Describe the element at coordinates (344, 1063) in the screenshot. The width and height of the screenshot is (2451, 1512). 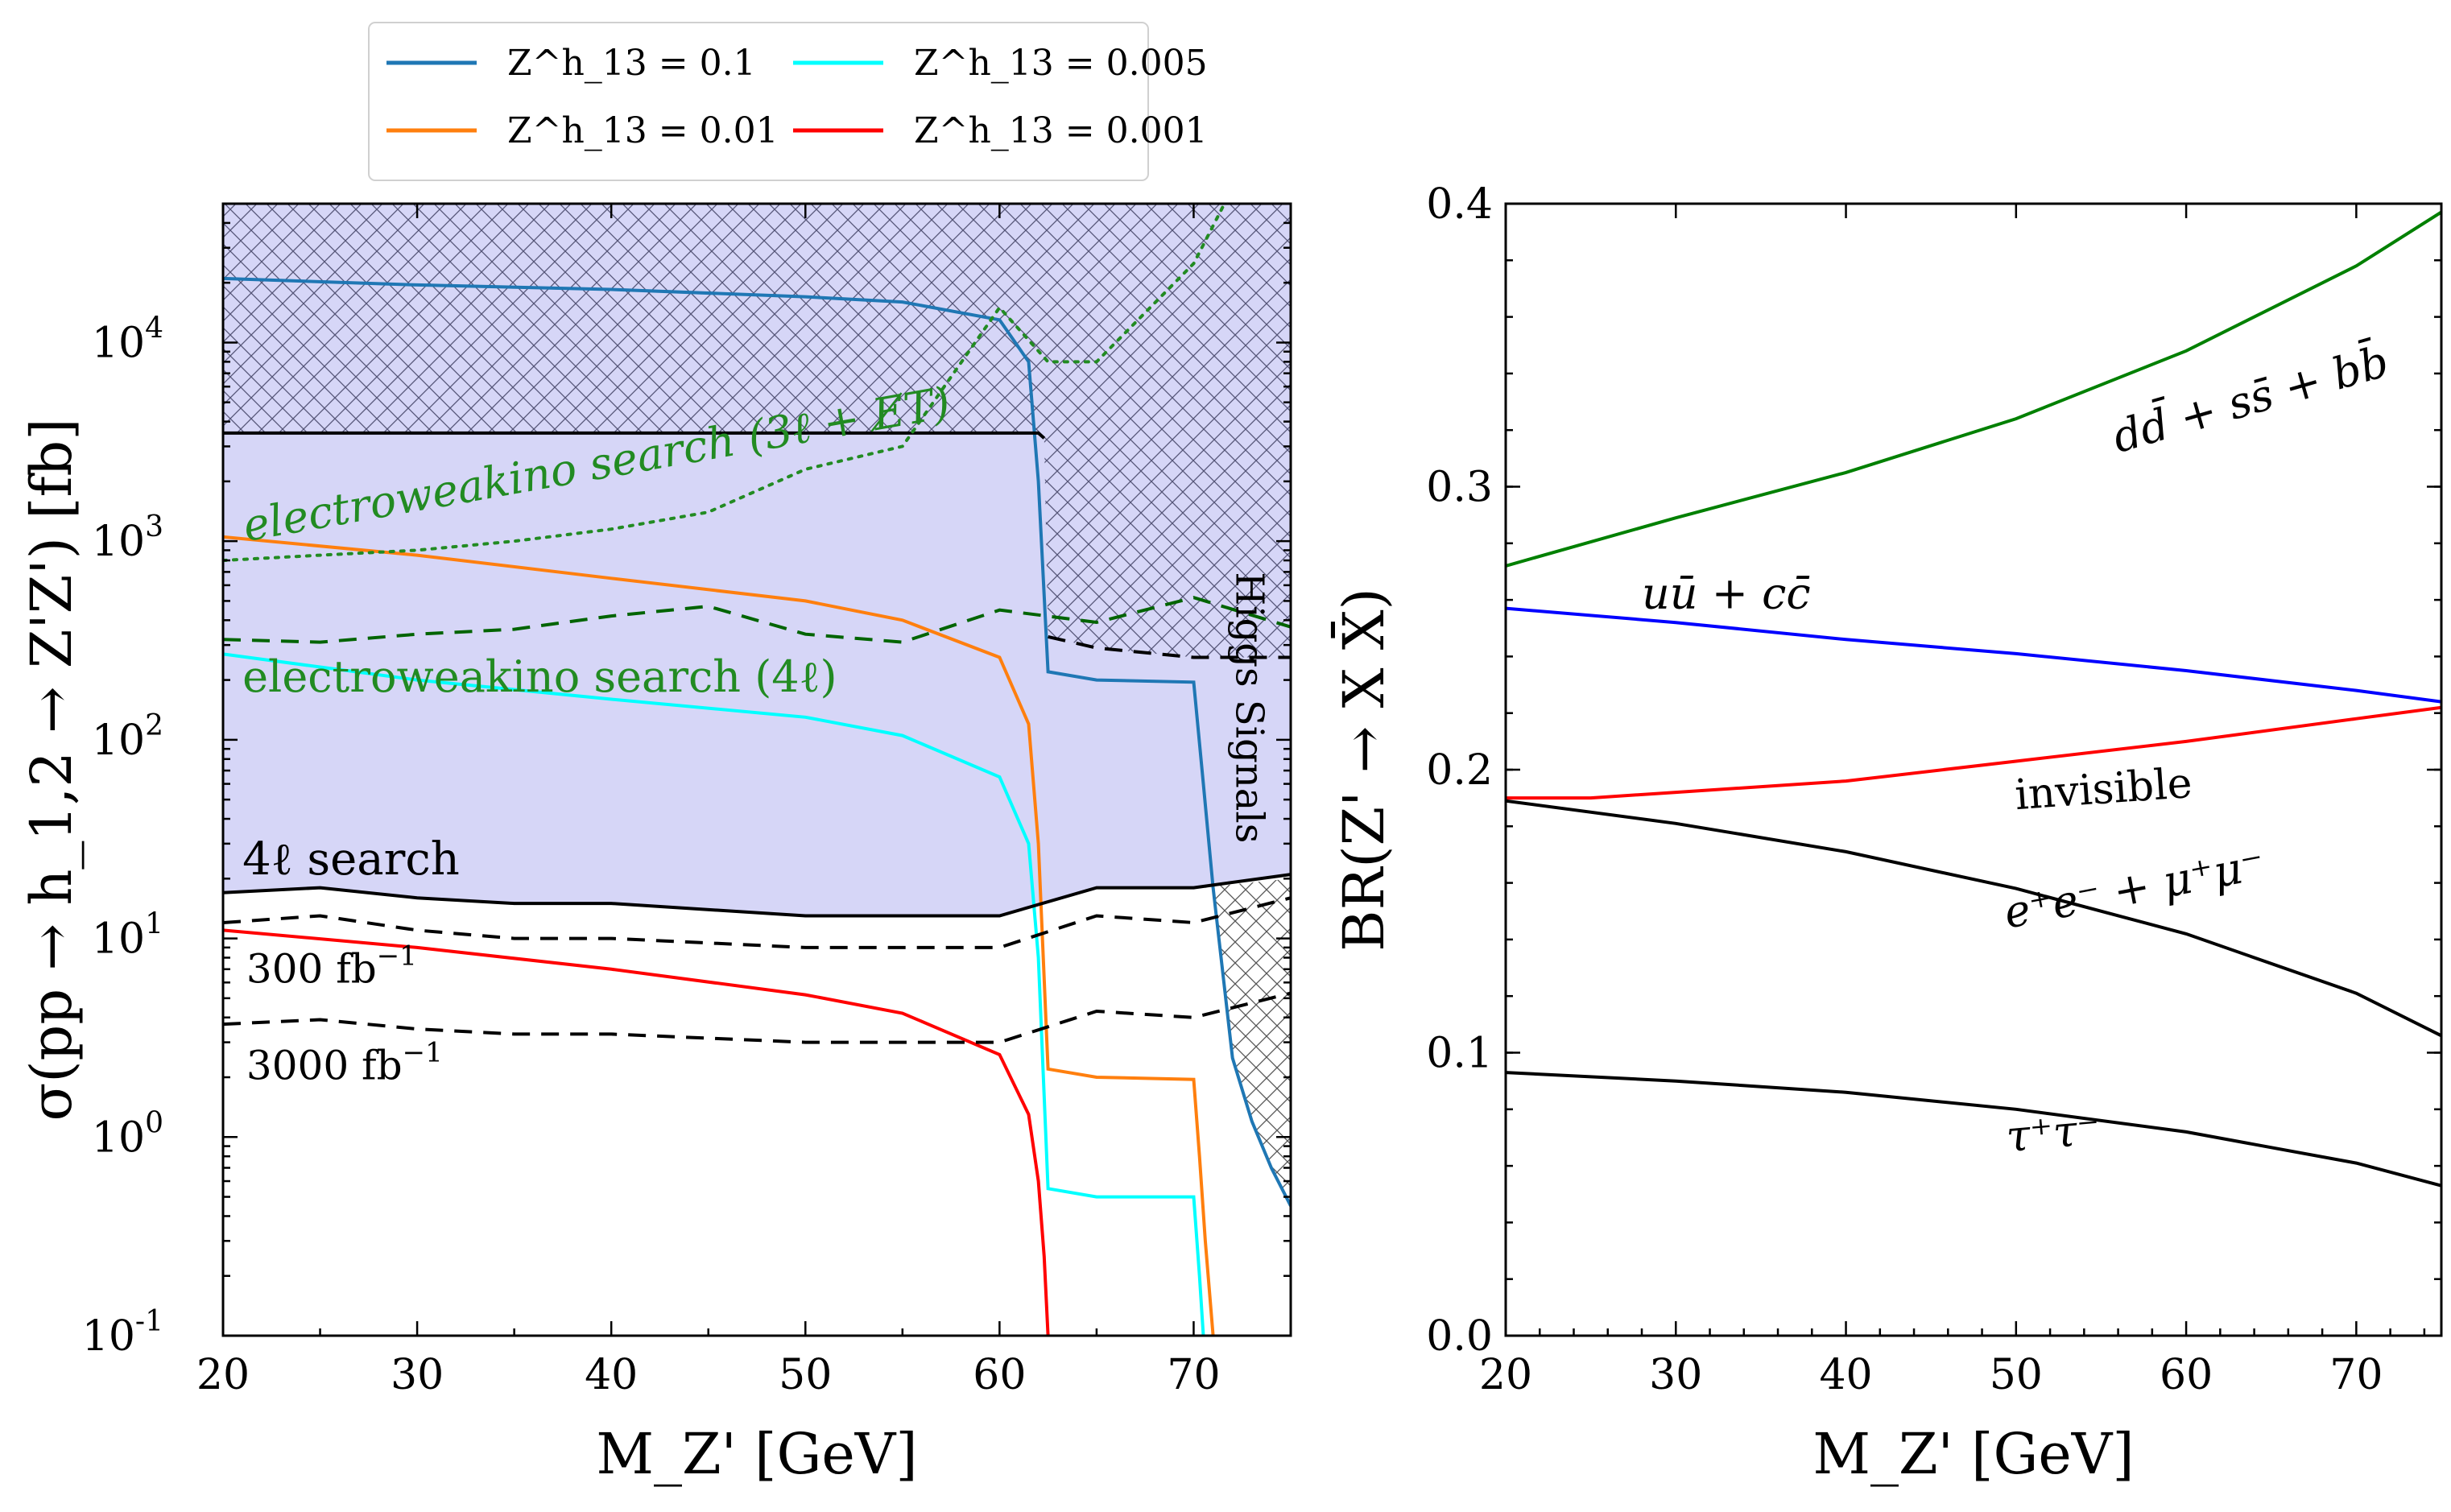
I see `annotation-3000fb: 3000 fb−1` at that location.